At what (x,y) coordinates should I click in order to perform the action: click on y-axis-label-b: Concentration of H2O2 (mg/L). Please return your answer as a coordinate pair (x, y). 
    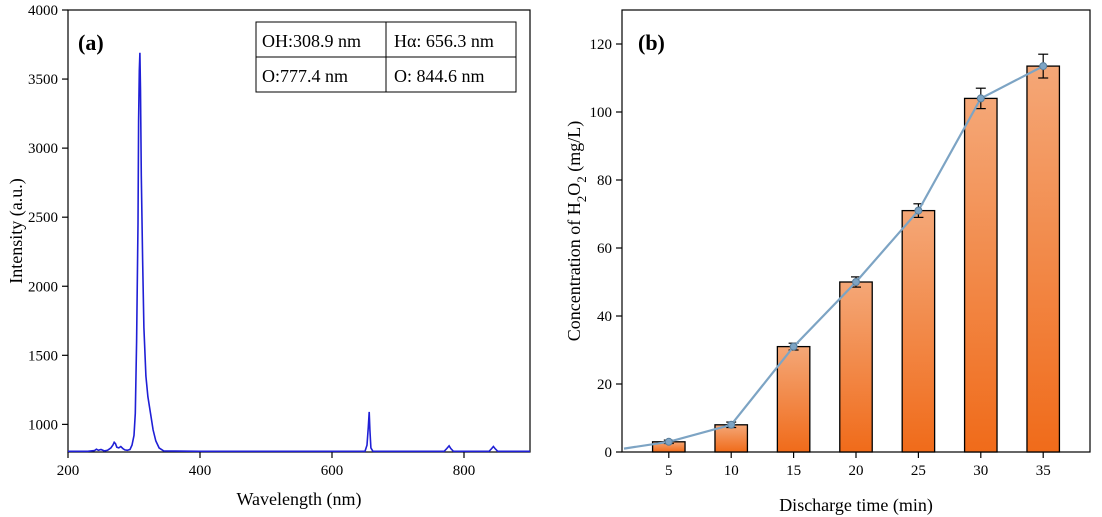
    Looking at the image, I should click on (576, 231).